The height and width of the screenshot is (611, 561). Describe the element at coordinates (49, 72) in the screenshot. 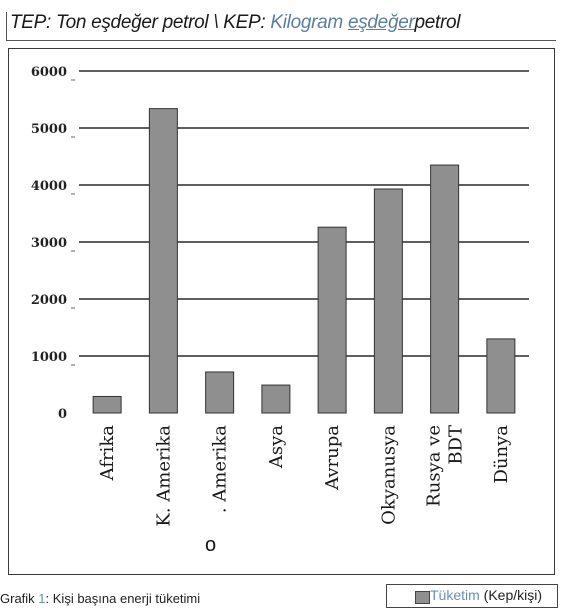

I see `y-tick-label: 6000` at that location.